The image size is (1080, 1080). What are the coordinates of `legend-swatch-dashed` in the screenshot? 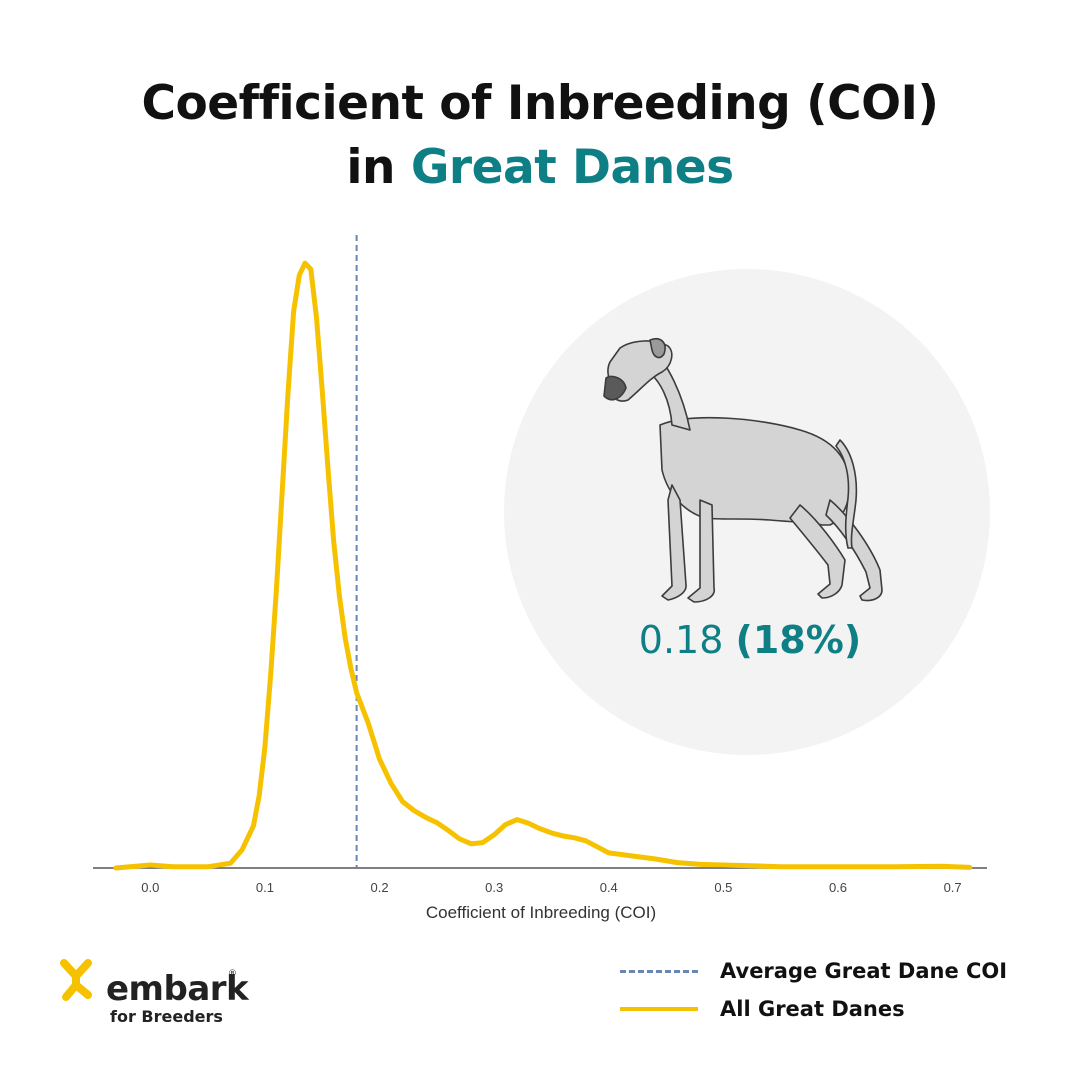 It's located at (659, 971).